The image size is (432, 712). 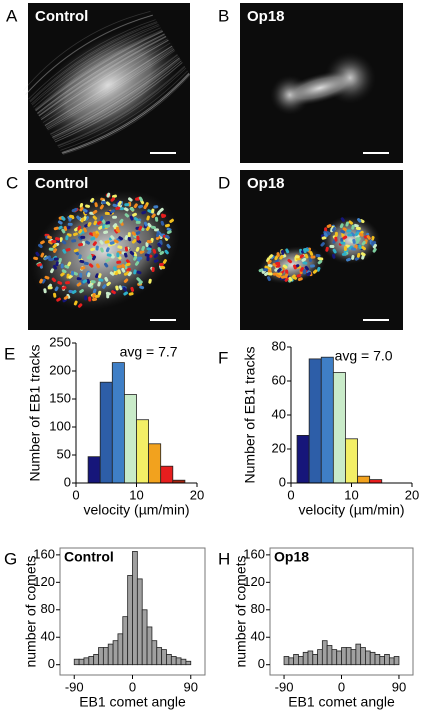 I want to click on y-tick-label: 120, so click(x=254, y=581).